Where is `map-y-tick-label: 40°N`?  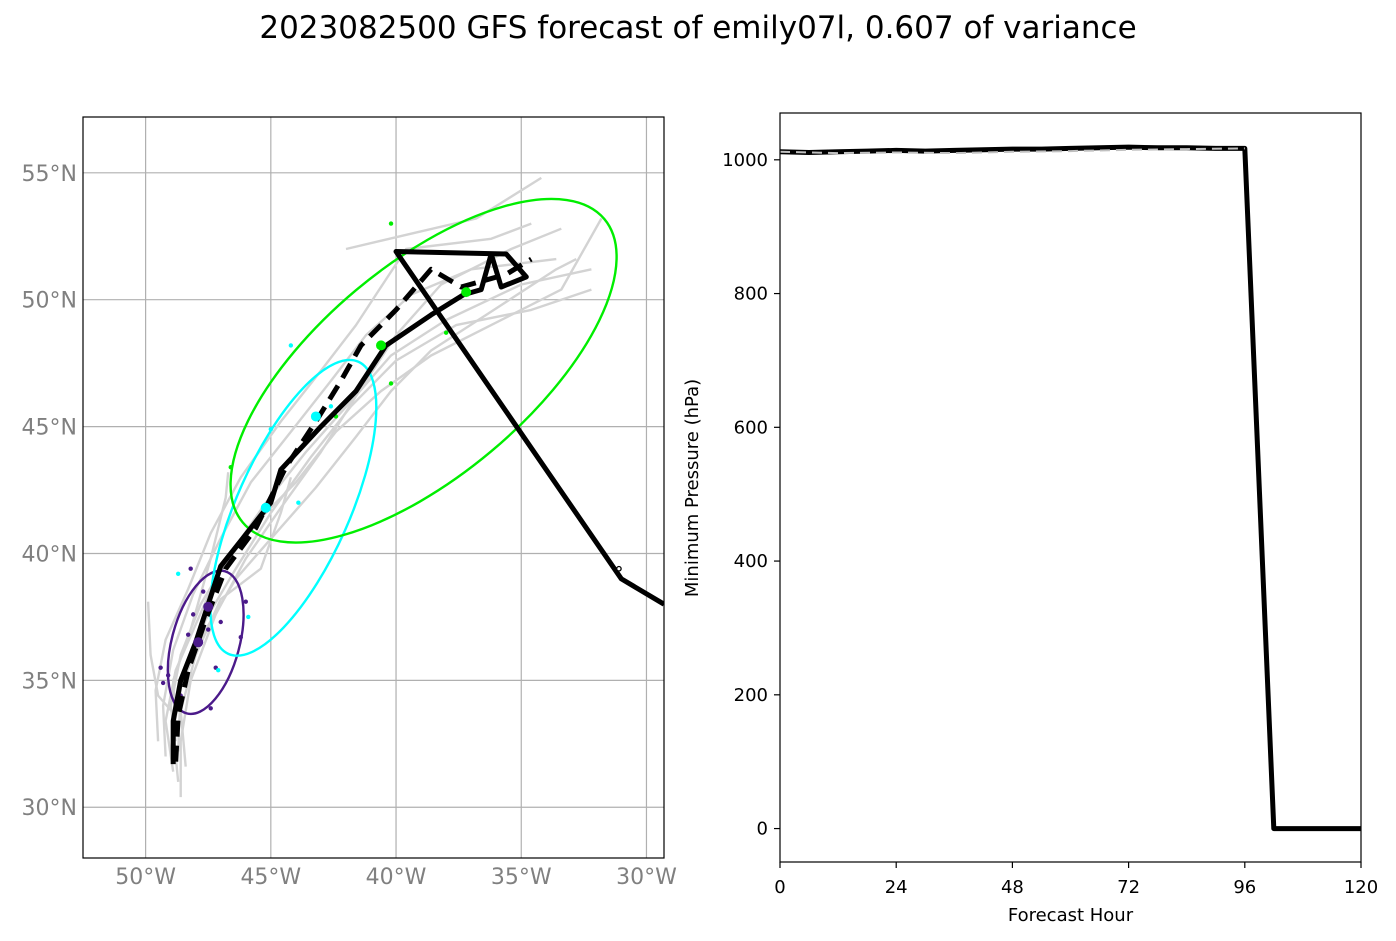 map-y-tick-label: 40°N is located at coordinates (49, 554).